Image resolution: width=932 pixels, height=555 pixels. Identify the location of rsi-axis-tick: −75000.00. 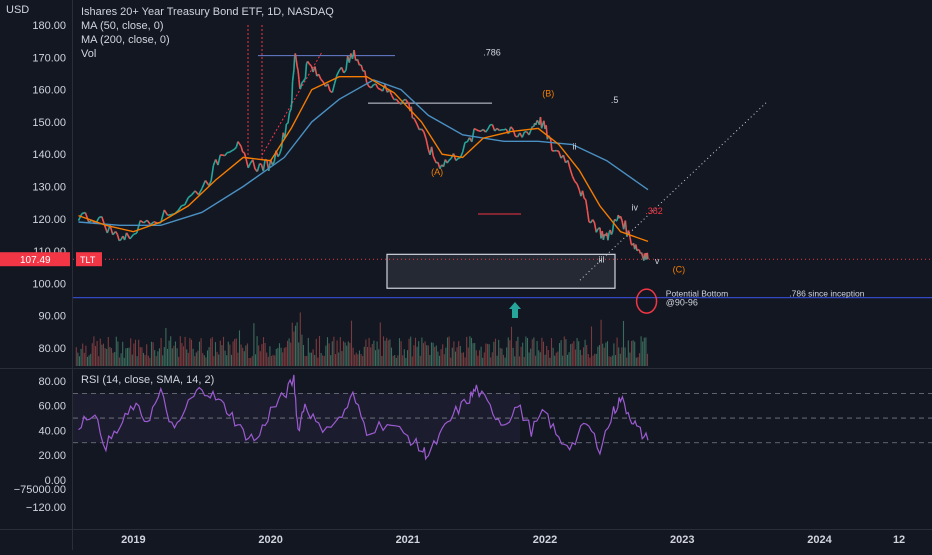
(40, 490).